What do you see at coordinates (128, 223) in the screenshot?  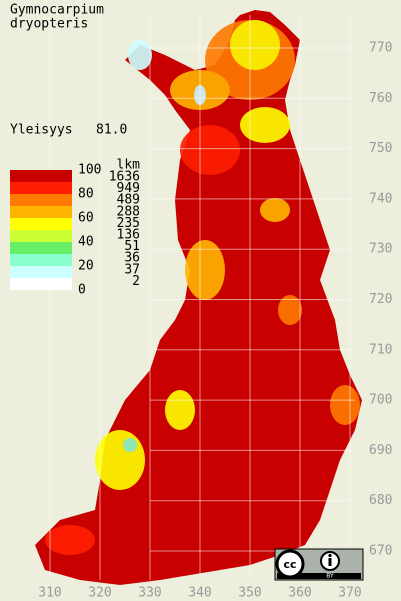 I see `count-label: 235` at bounding box center [128, 223].